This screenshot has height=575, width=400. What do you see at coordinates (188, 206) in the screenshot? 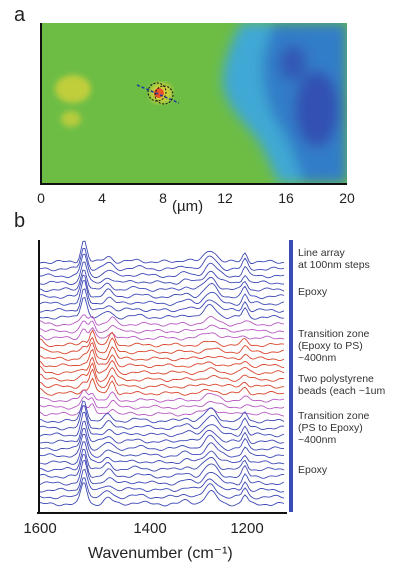
I see `map-x-axis-label: (µm)` at bounding box center [188, 206].